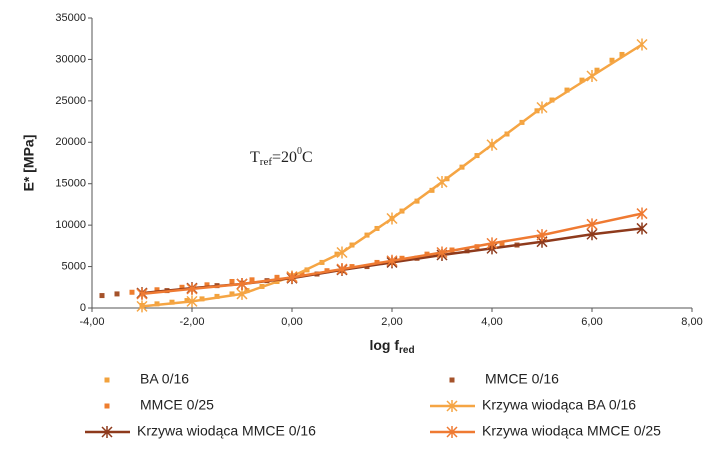 This screenshot has height=451, width=707. What do you see at coordinates (266, 162) in the screenshot?
I see `annotation-sub: ref` at bounding box center [266, 162].